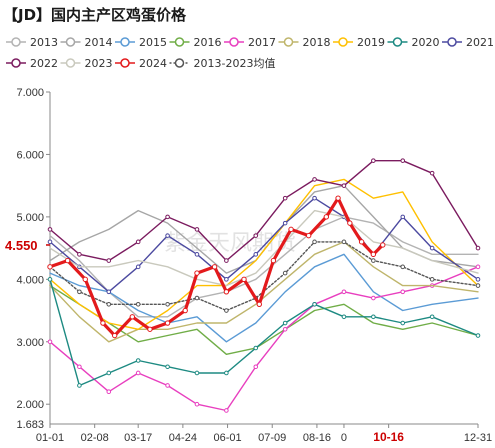 Image resolution: width=495 pixels, height=448 pixels. I want to click on legend-item-2022: 2022, so click(32, 63).